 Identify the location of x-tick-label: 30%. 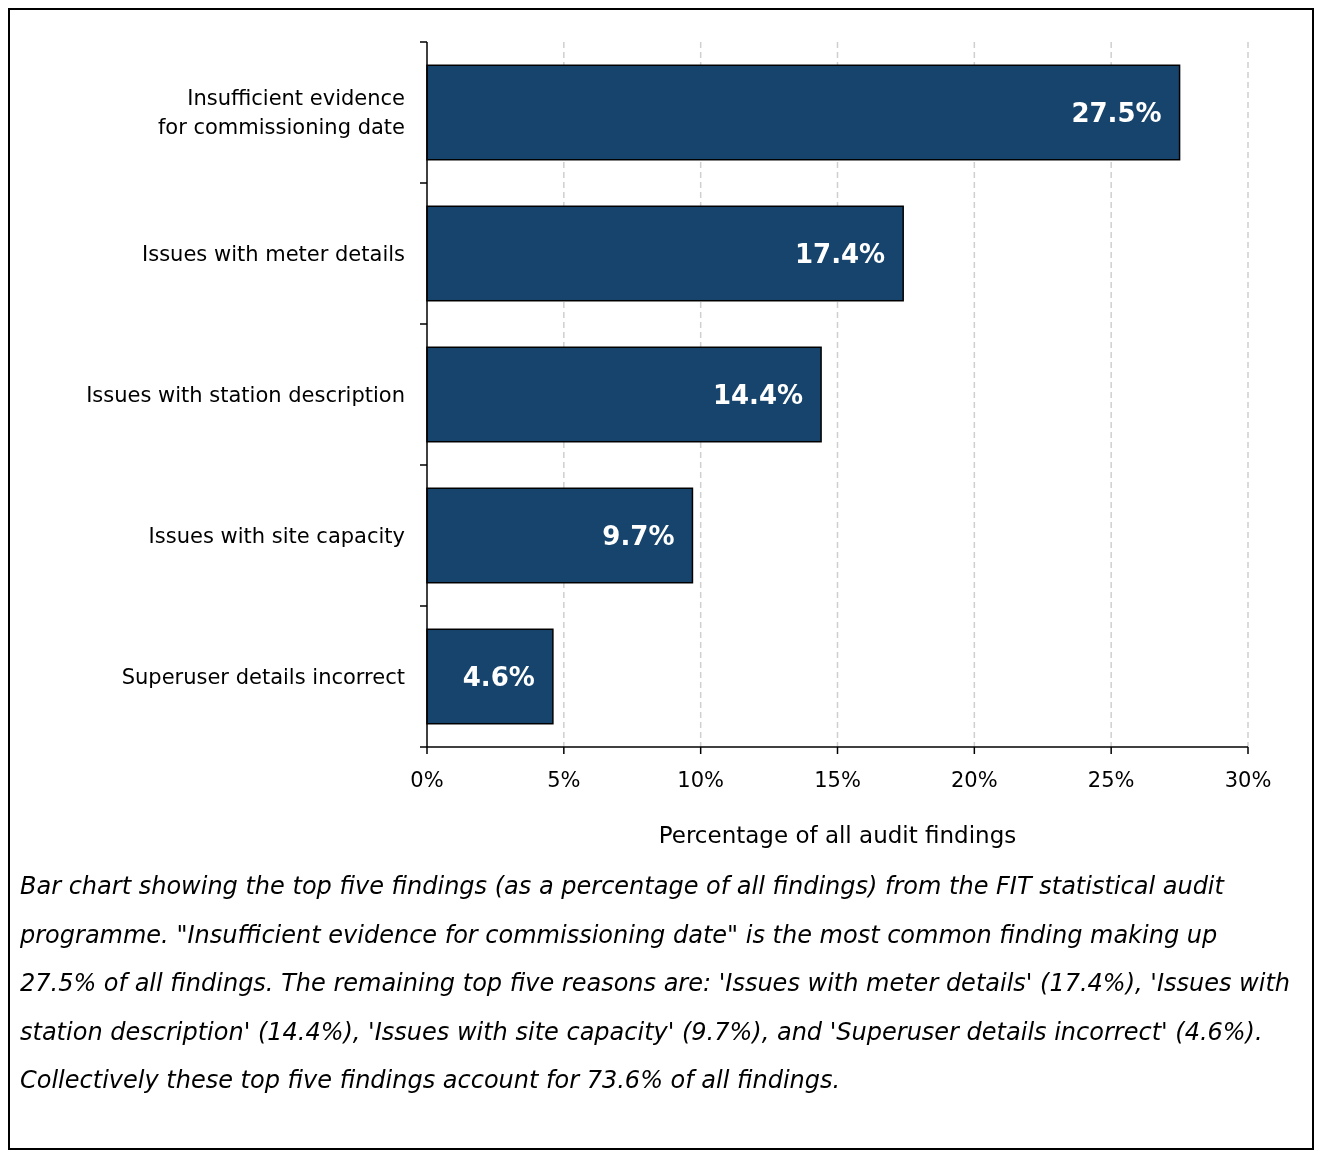
(1248, 780).